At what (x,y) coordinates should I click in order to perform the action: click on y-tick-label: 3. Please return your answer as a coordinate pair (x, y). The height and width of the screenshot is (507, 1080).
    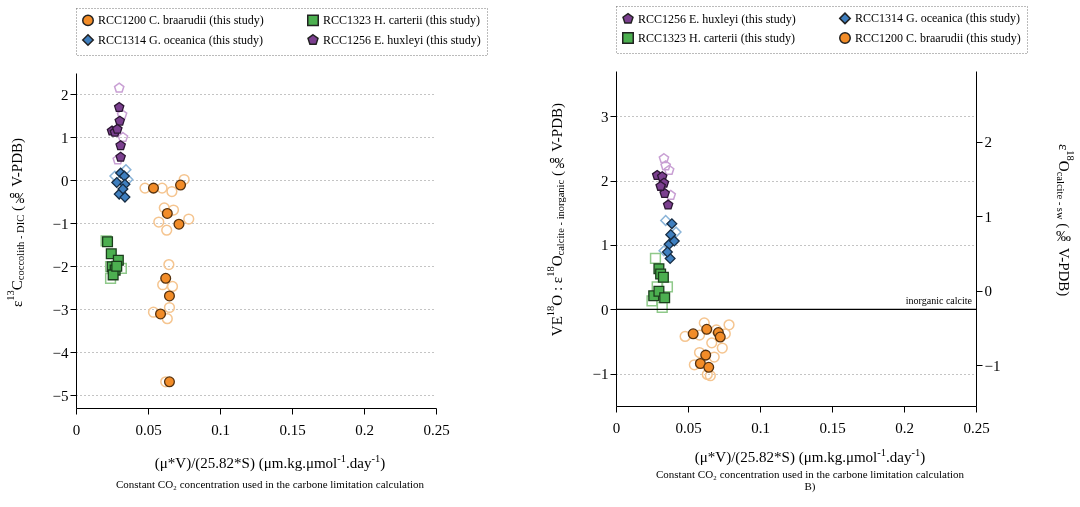
    Looking at the image, I should click on (605, 116).